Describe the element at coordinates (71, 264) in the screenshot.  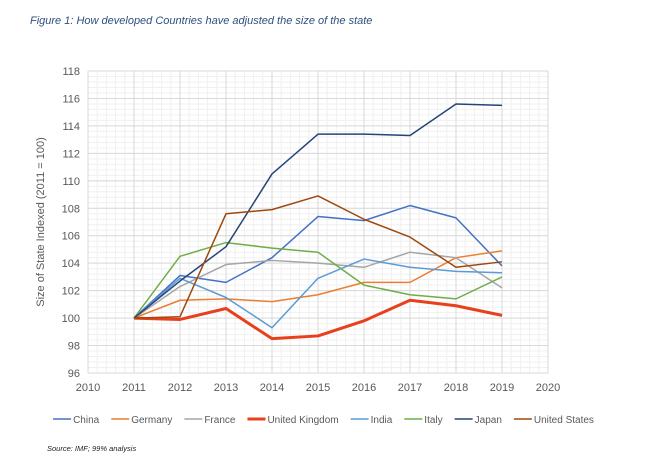
I see `y-tick-label: 104` at that location.